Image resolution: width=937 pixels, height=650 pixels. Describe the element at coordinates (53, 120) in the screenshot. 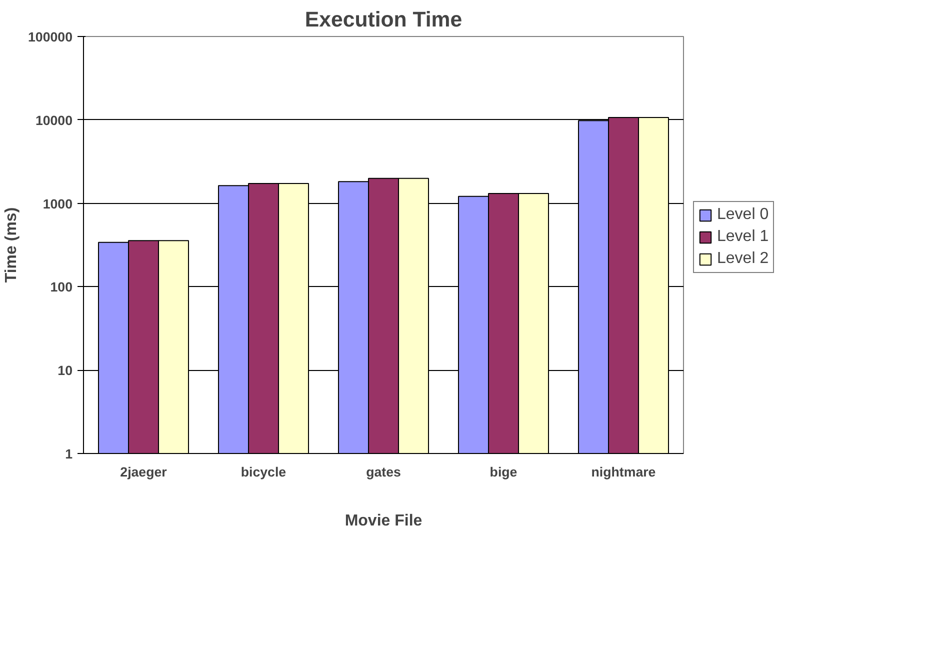

I see `y-tick-label: 10000` at that location.